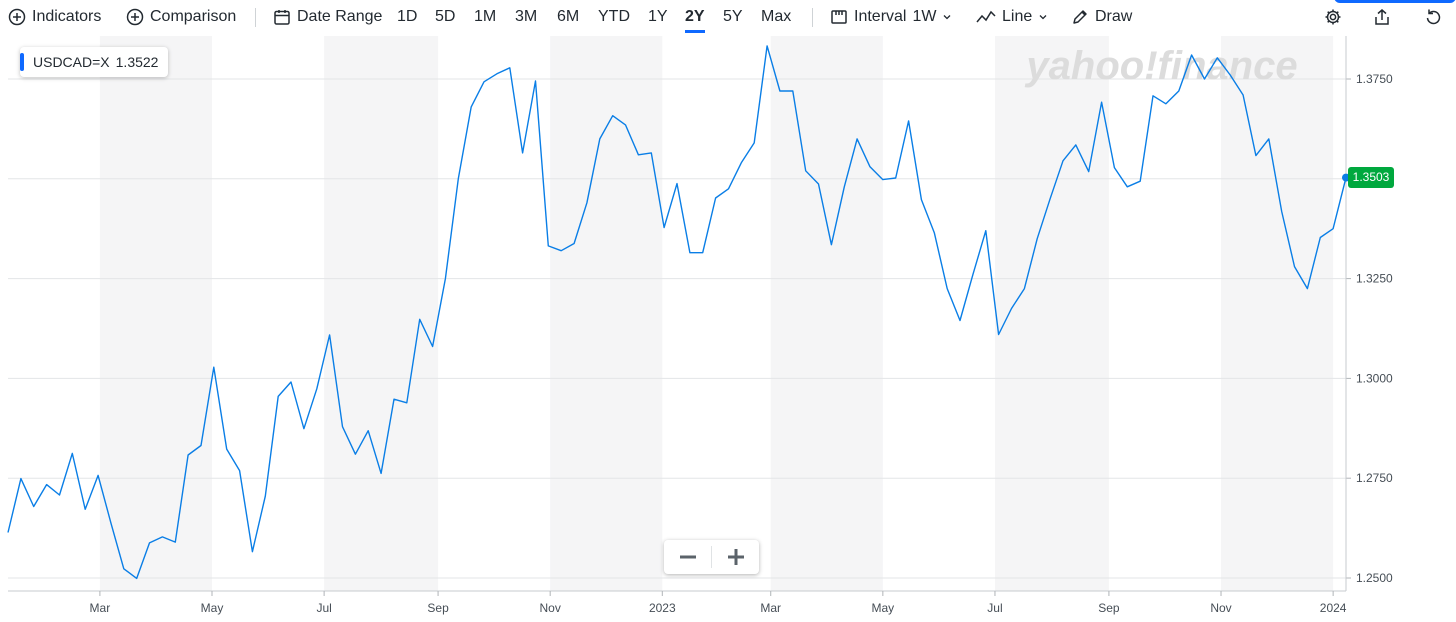  I want to click on chart-type-button: Line, so click(1012, 17).